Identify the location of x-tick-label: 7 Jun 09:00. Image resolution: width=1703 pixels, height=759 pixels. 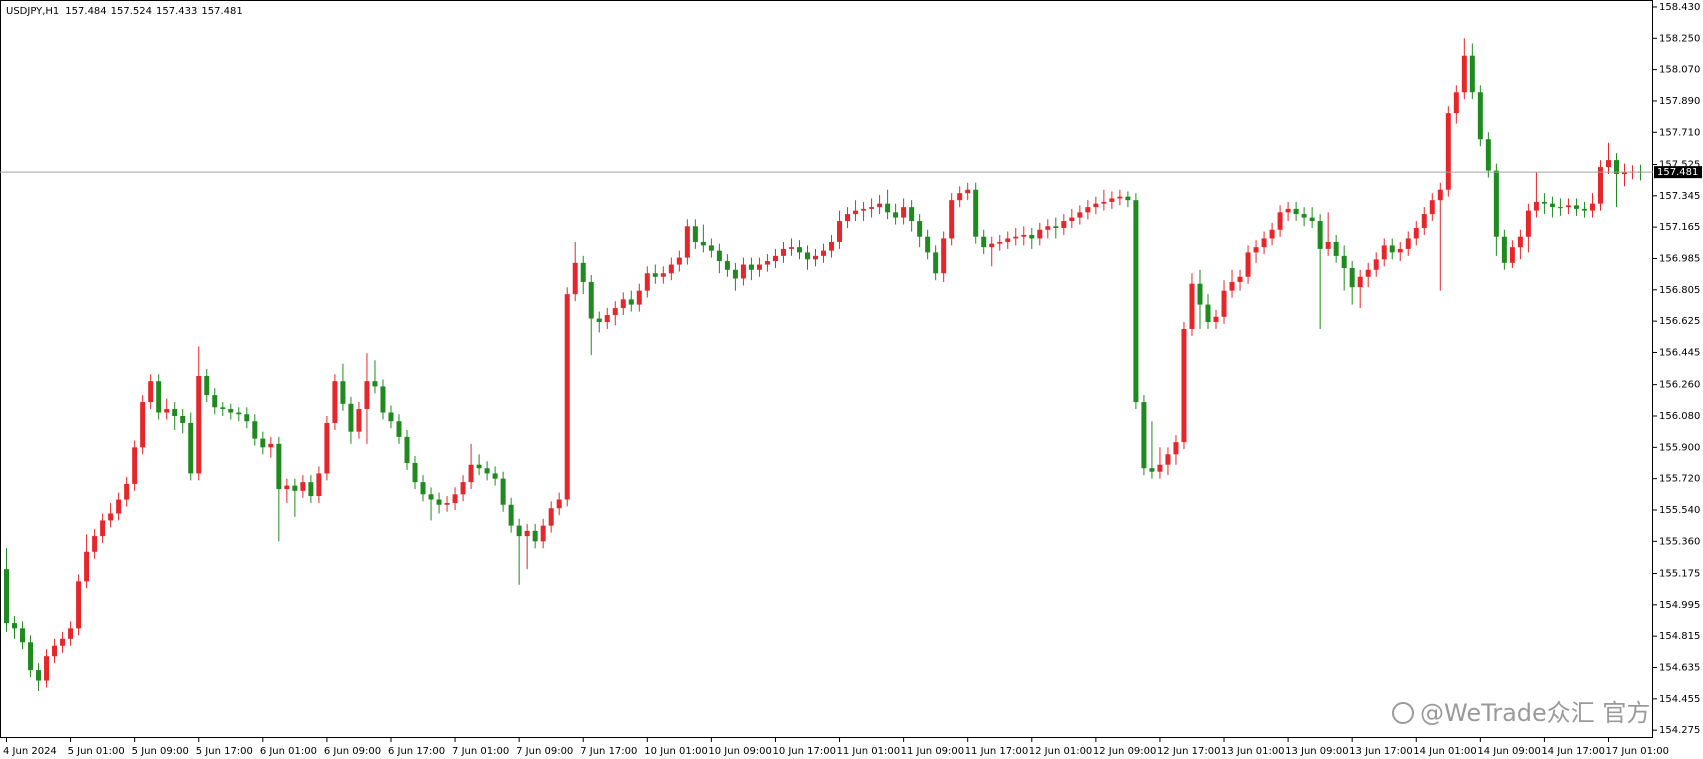
(544, 751).